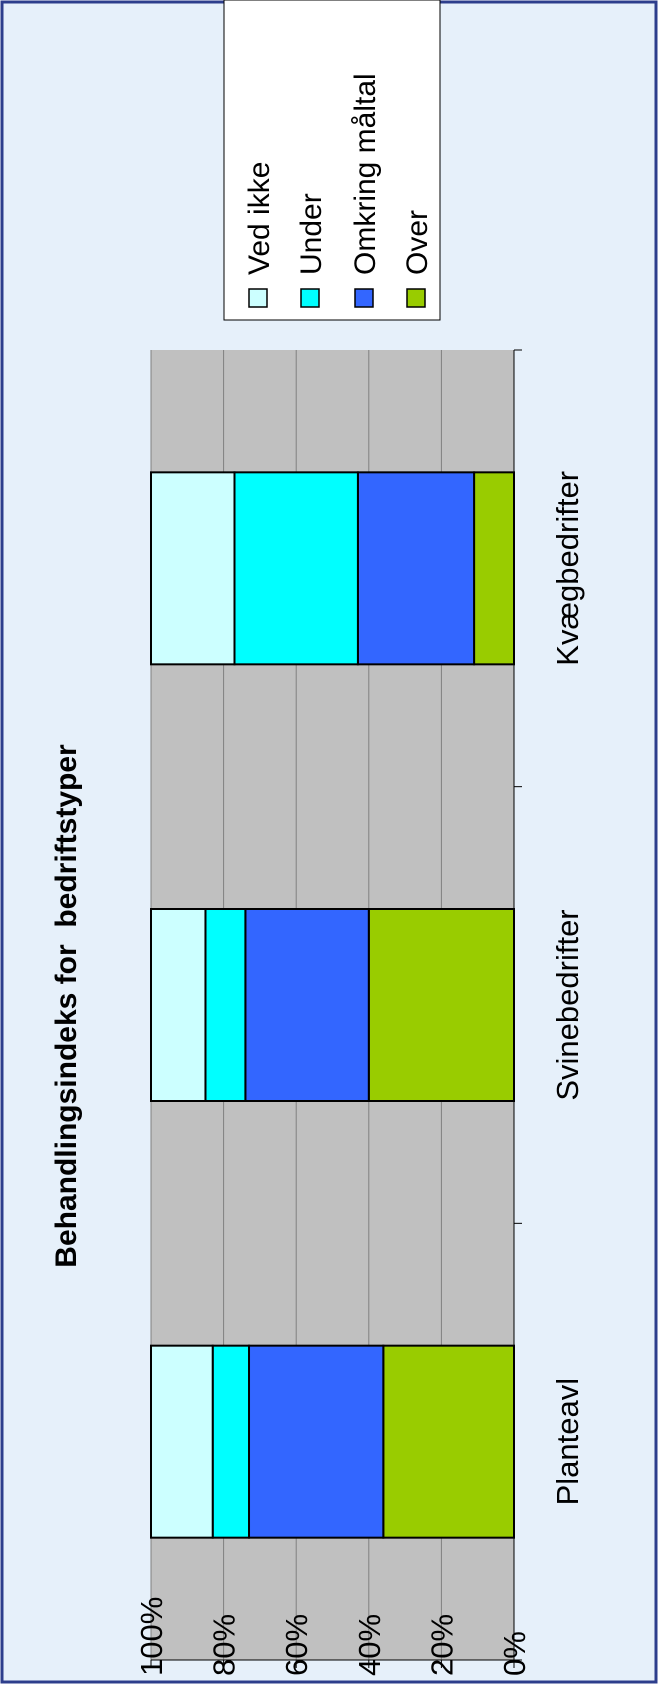  What do you see at coordinates (567, 568) in the screenshot?
I see `category-label: Kvægbedrifter` at bounding box center [567, 568].